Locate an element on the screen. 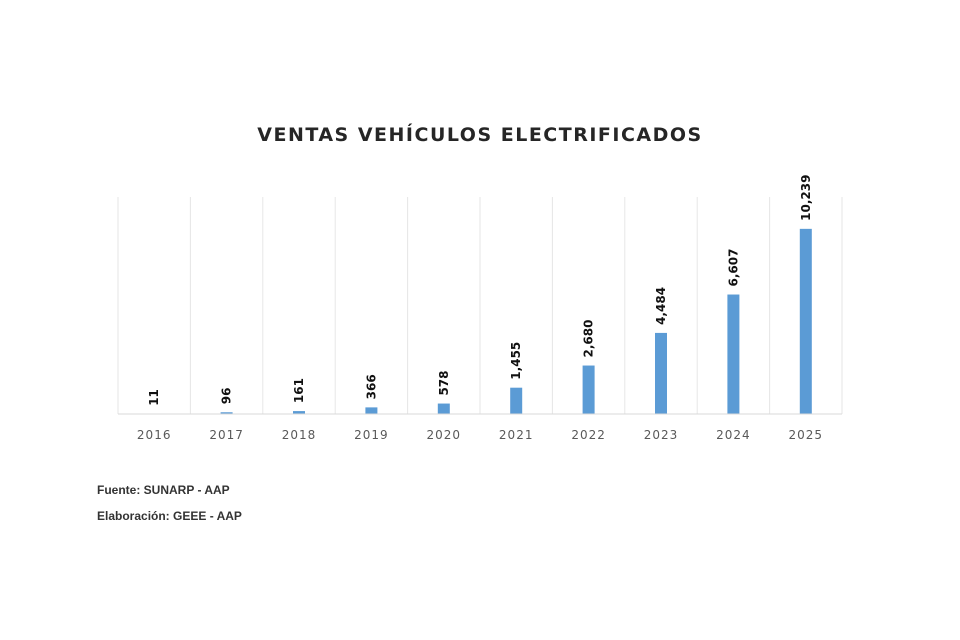 This screenshot has width=960, height=640. data-label-2019: 366 is located at coordinates (371, 386).